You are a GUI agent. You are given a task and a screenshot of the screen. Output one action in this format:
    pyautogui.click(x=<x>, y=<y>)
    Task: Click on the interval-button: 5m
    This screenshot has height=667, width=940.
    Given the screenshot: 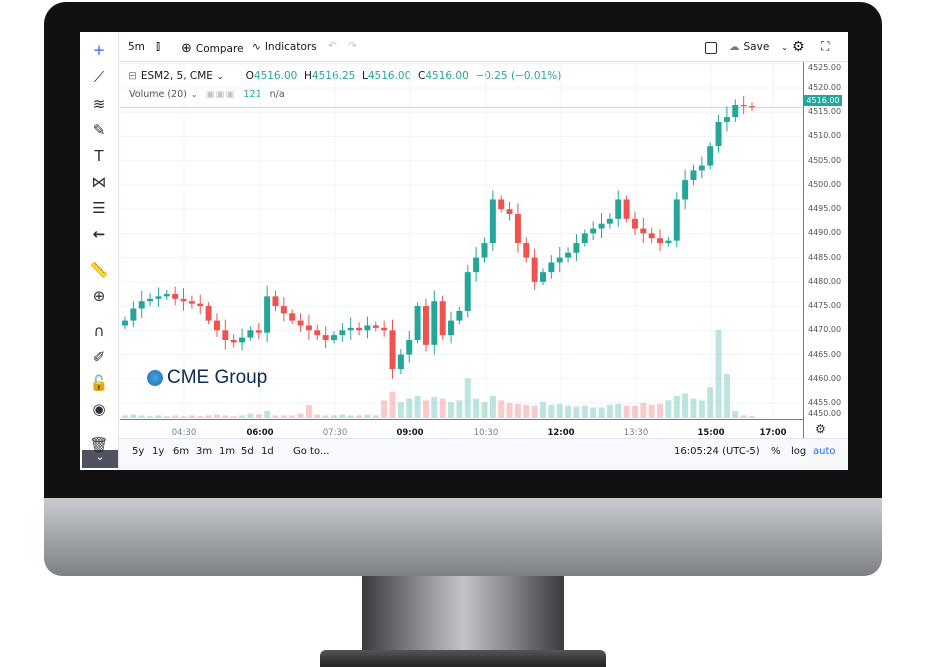 What is the action you would take?
    pyautogui.click(x=136, y=47)
    